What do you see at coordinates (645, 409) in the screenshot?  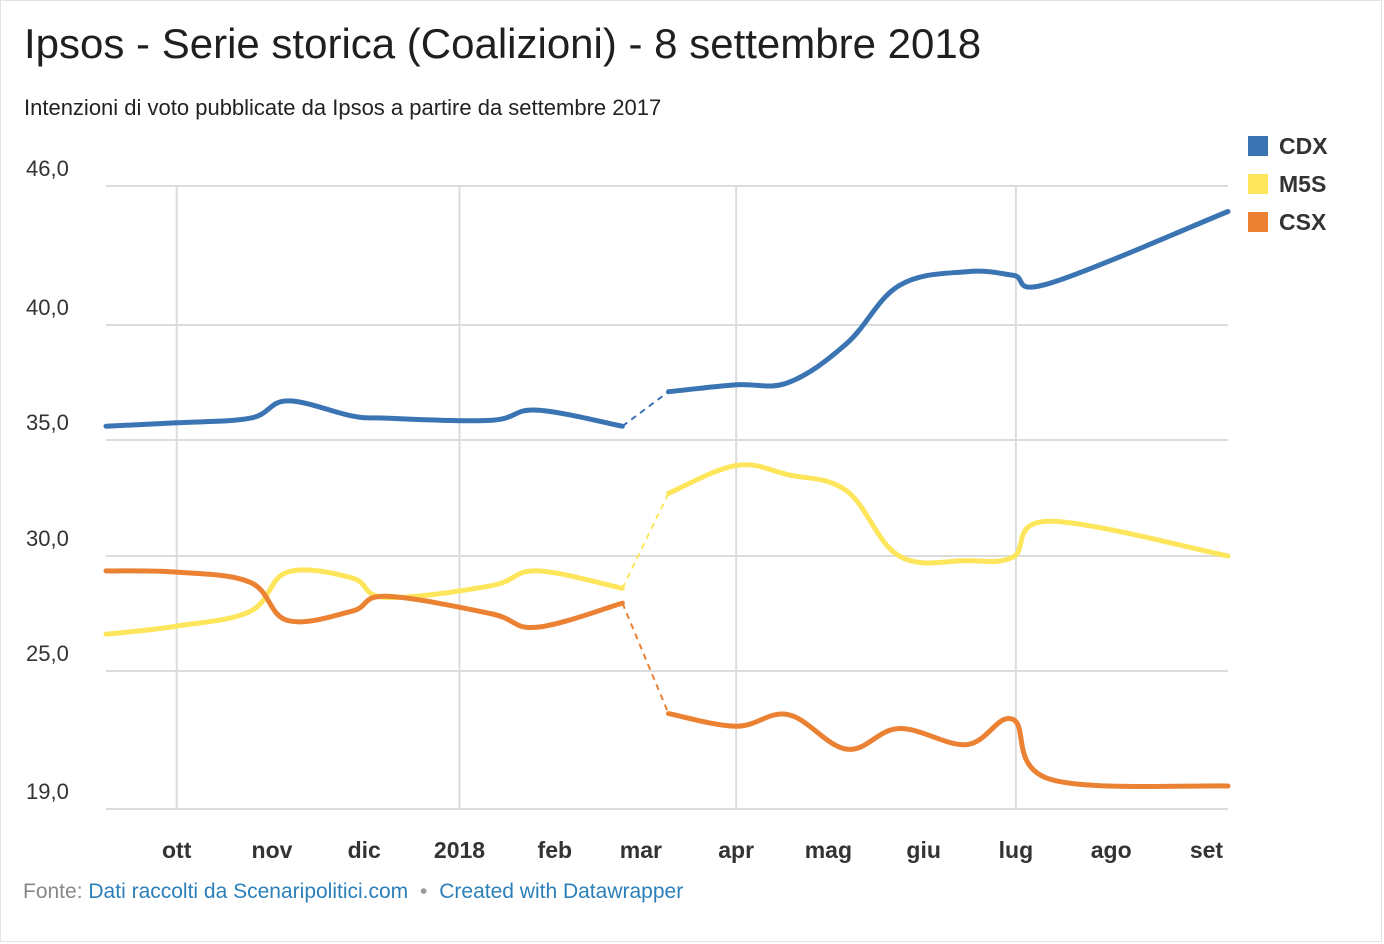 I see `series-gap-cdx` at bounding box center [645, 409].